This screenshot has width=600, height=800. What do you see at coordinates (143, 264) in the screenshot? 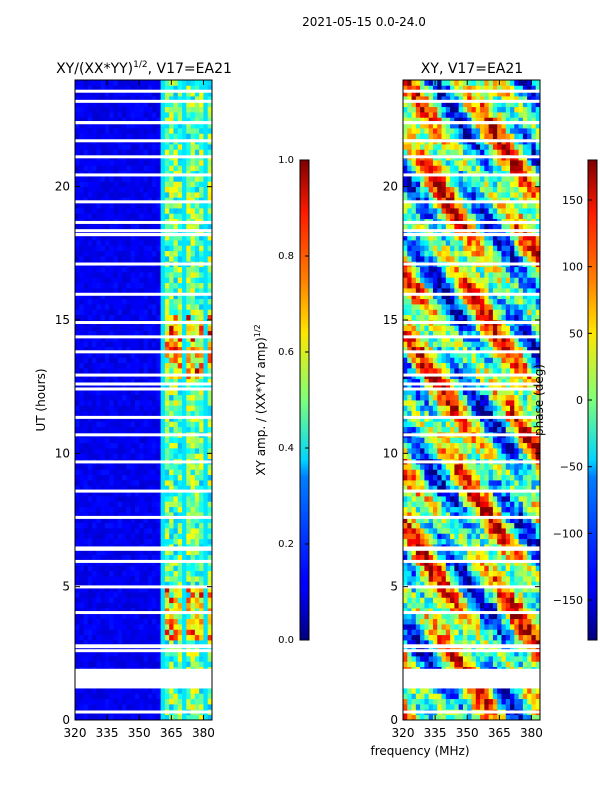
I see `amplitude-flagged-row` at bounding box center [143, 264].